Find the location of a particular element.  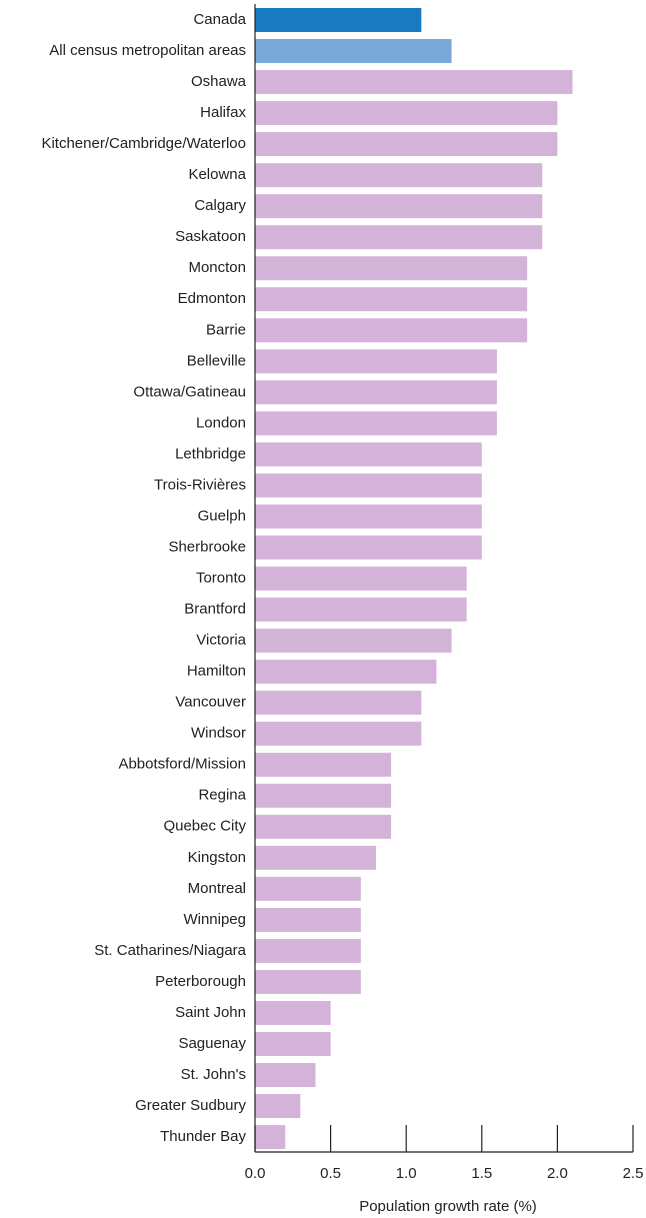

y-tick-label: Montreal is located at coordinates (217, 888).